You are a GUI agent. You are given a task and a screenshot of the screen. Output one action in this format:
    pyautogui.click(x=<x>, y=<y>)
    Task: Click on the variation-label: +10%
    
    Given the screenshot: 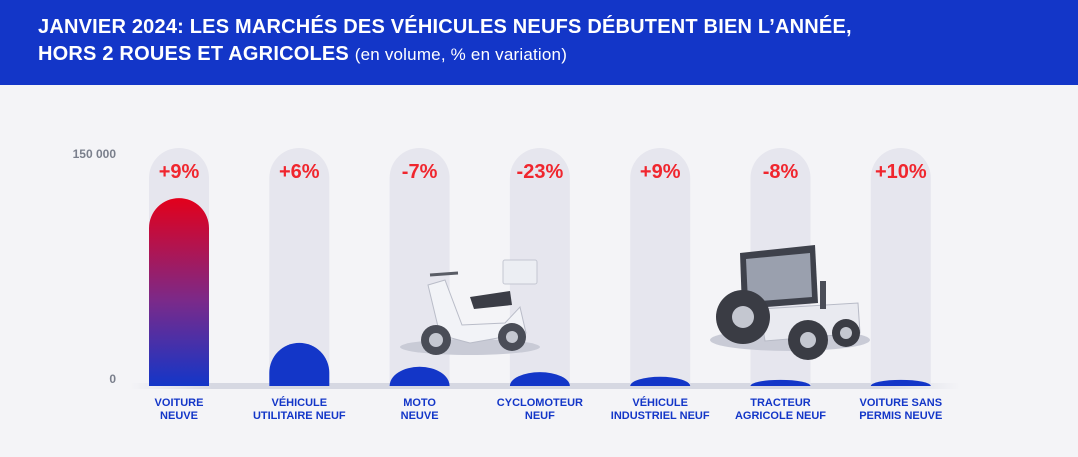 What is the action you would take?
    pyautogui.click(x=900, y=172)
    